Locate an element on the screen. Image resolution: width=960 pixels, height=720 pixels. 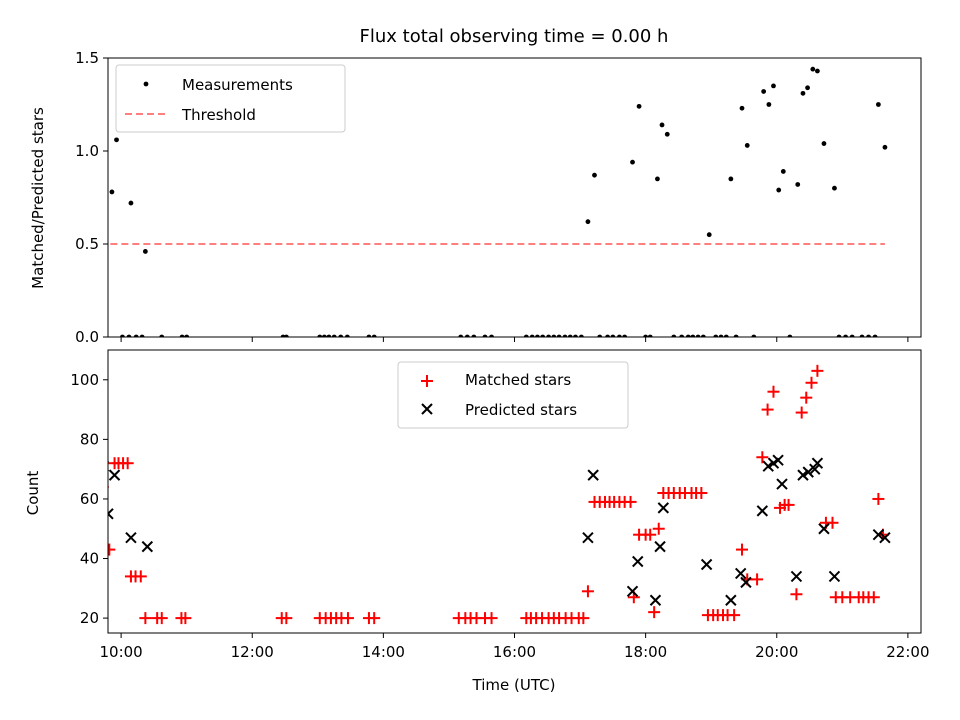
bottom-y-tick-label: 20 is located at coordinates (89, 618).